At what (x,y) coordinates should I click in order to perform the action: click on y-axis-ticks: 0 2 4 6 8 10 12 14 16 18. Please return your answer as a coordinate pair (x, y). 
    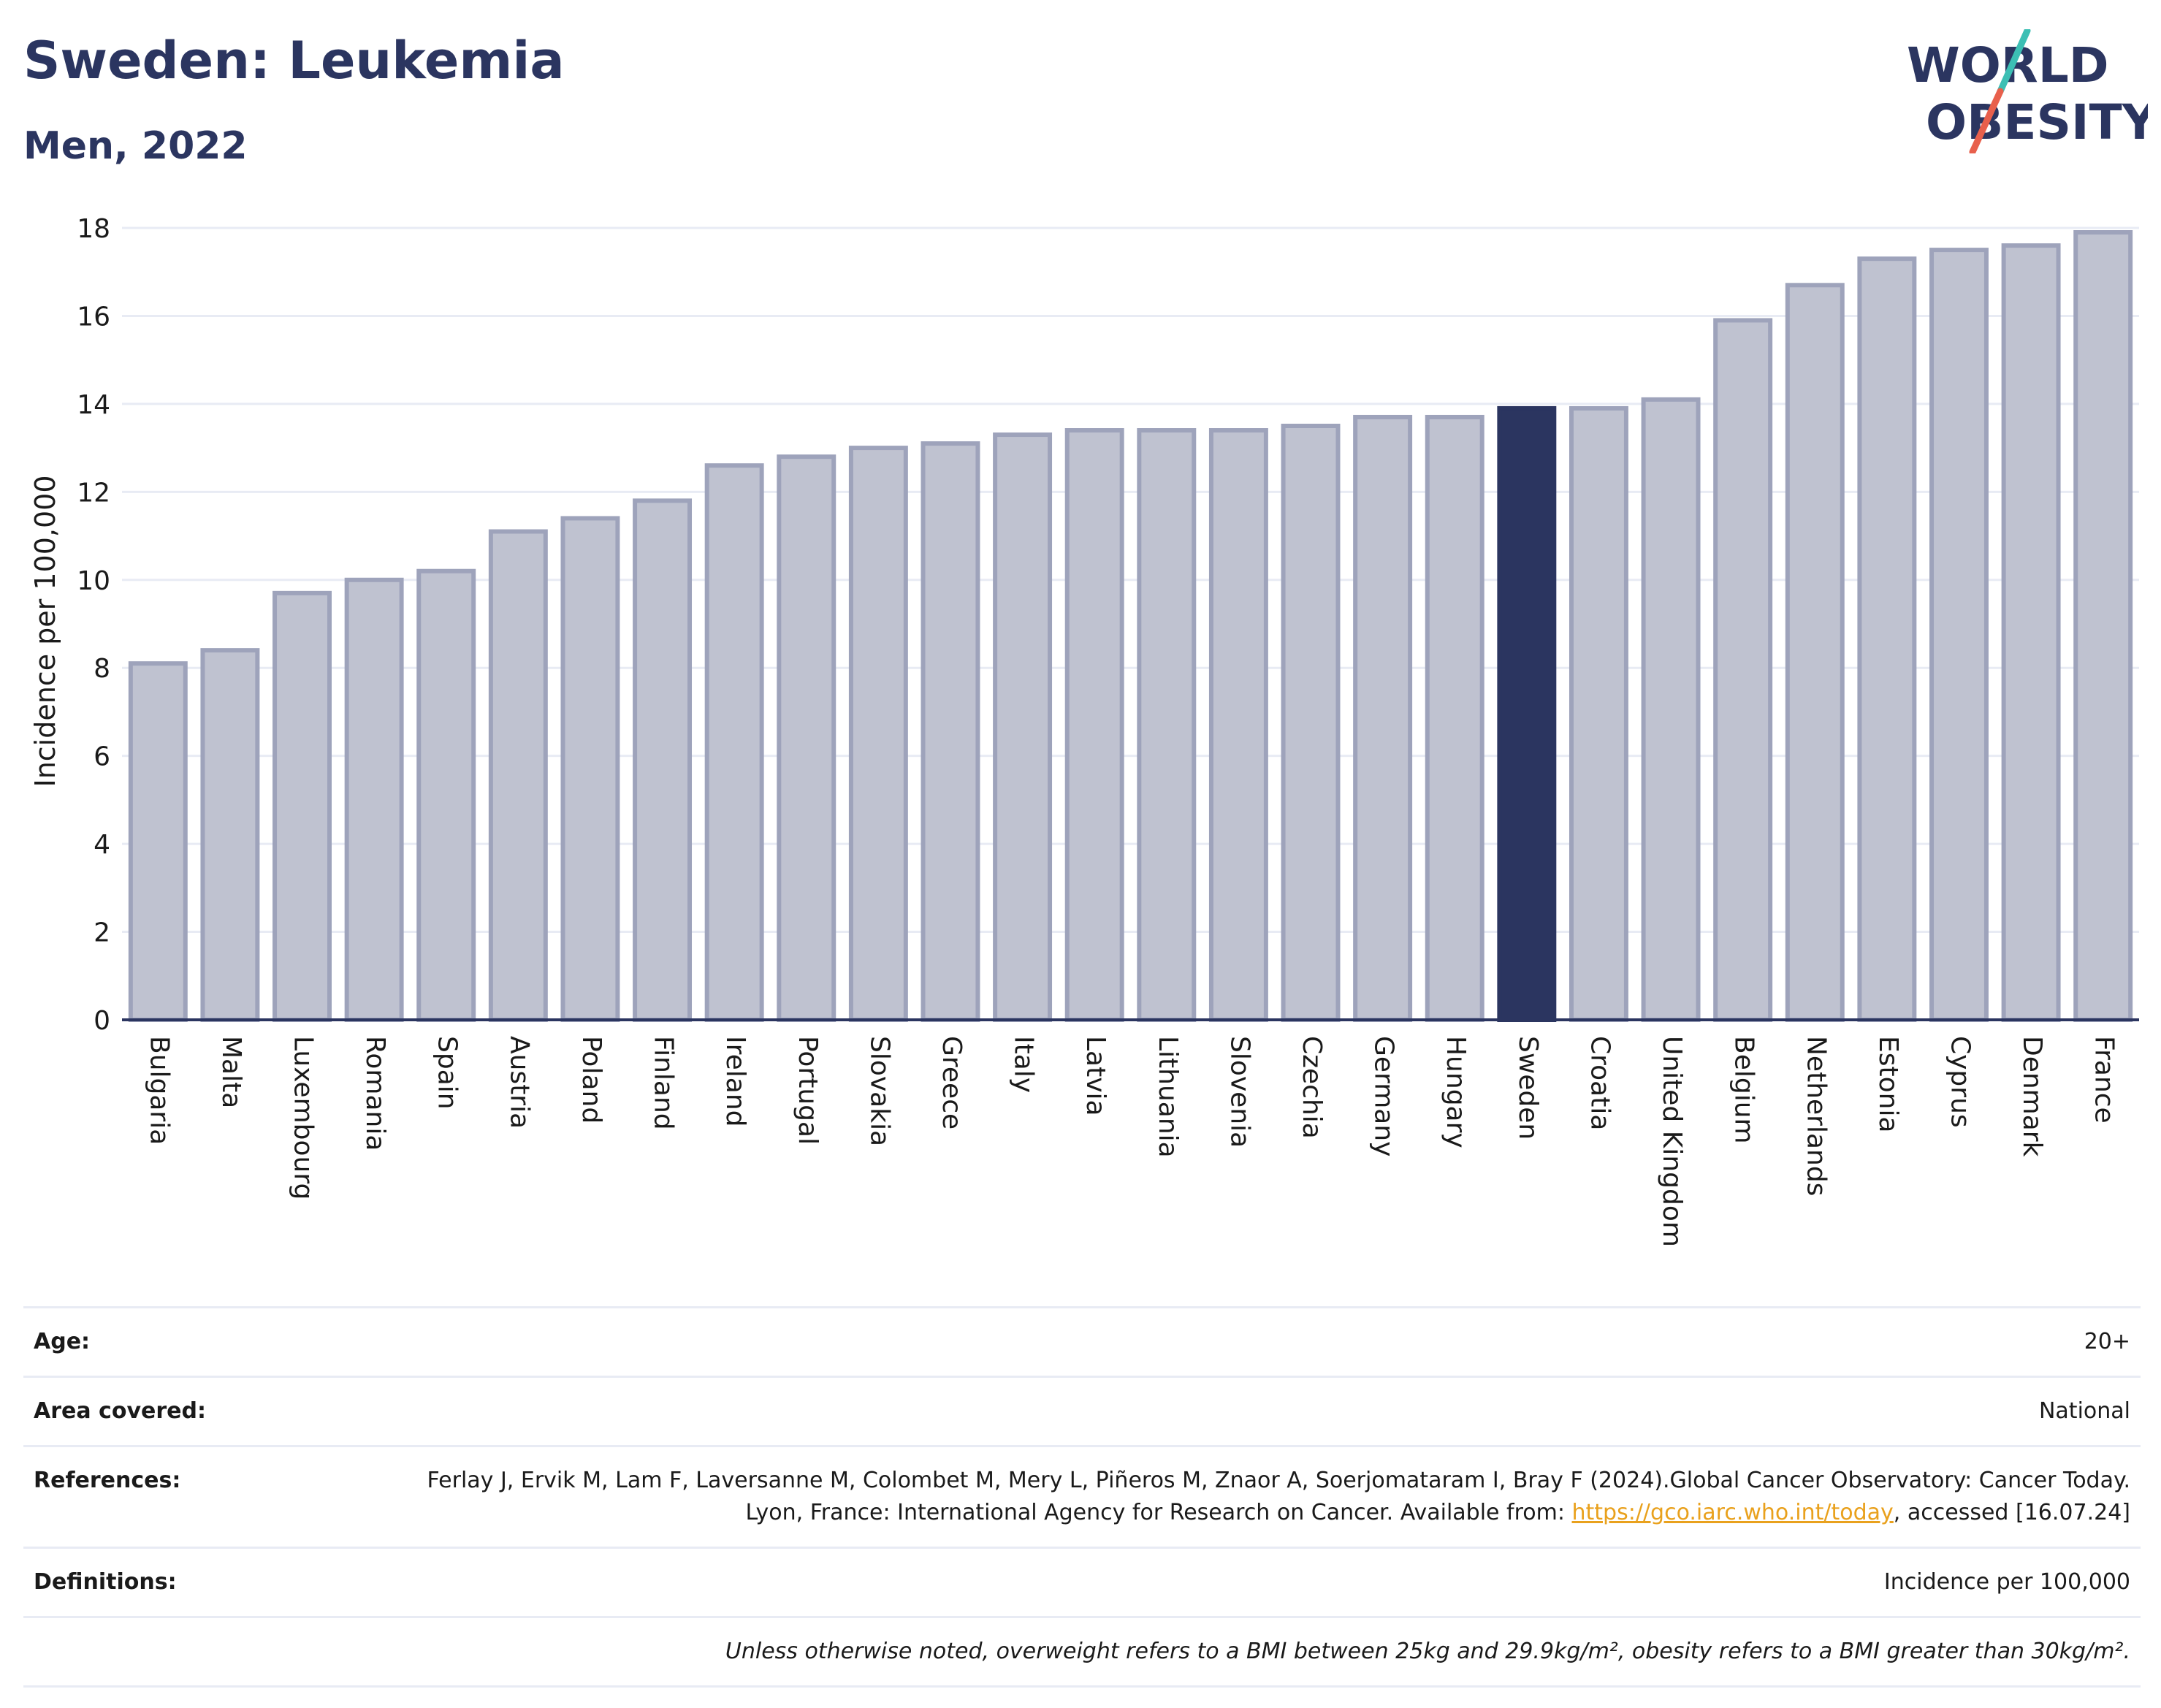
    Looking at the image, I should click on (94, 625).